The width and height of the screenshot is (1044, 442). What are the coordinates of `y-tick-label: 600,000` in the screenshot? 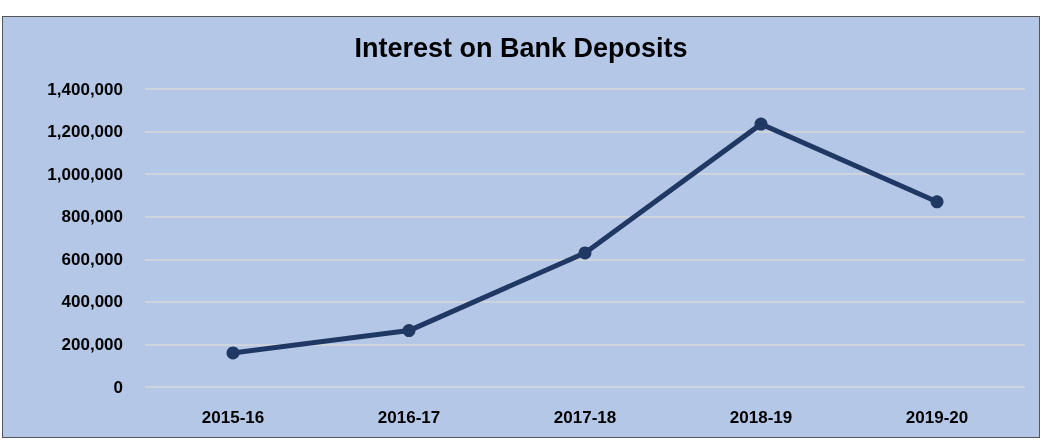 It's located at (92, 259).